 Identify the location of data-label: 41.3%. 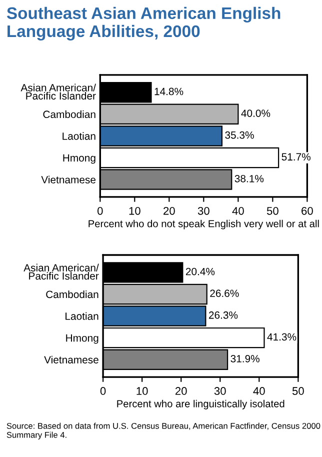
(281, 337).